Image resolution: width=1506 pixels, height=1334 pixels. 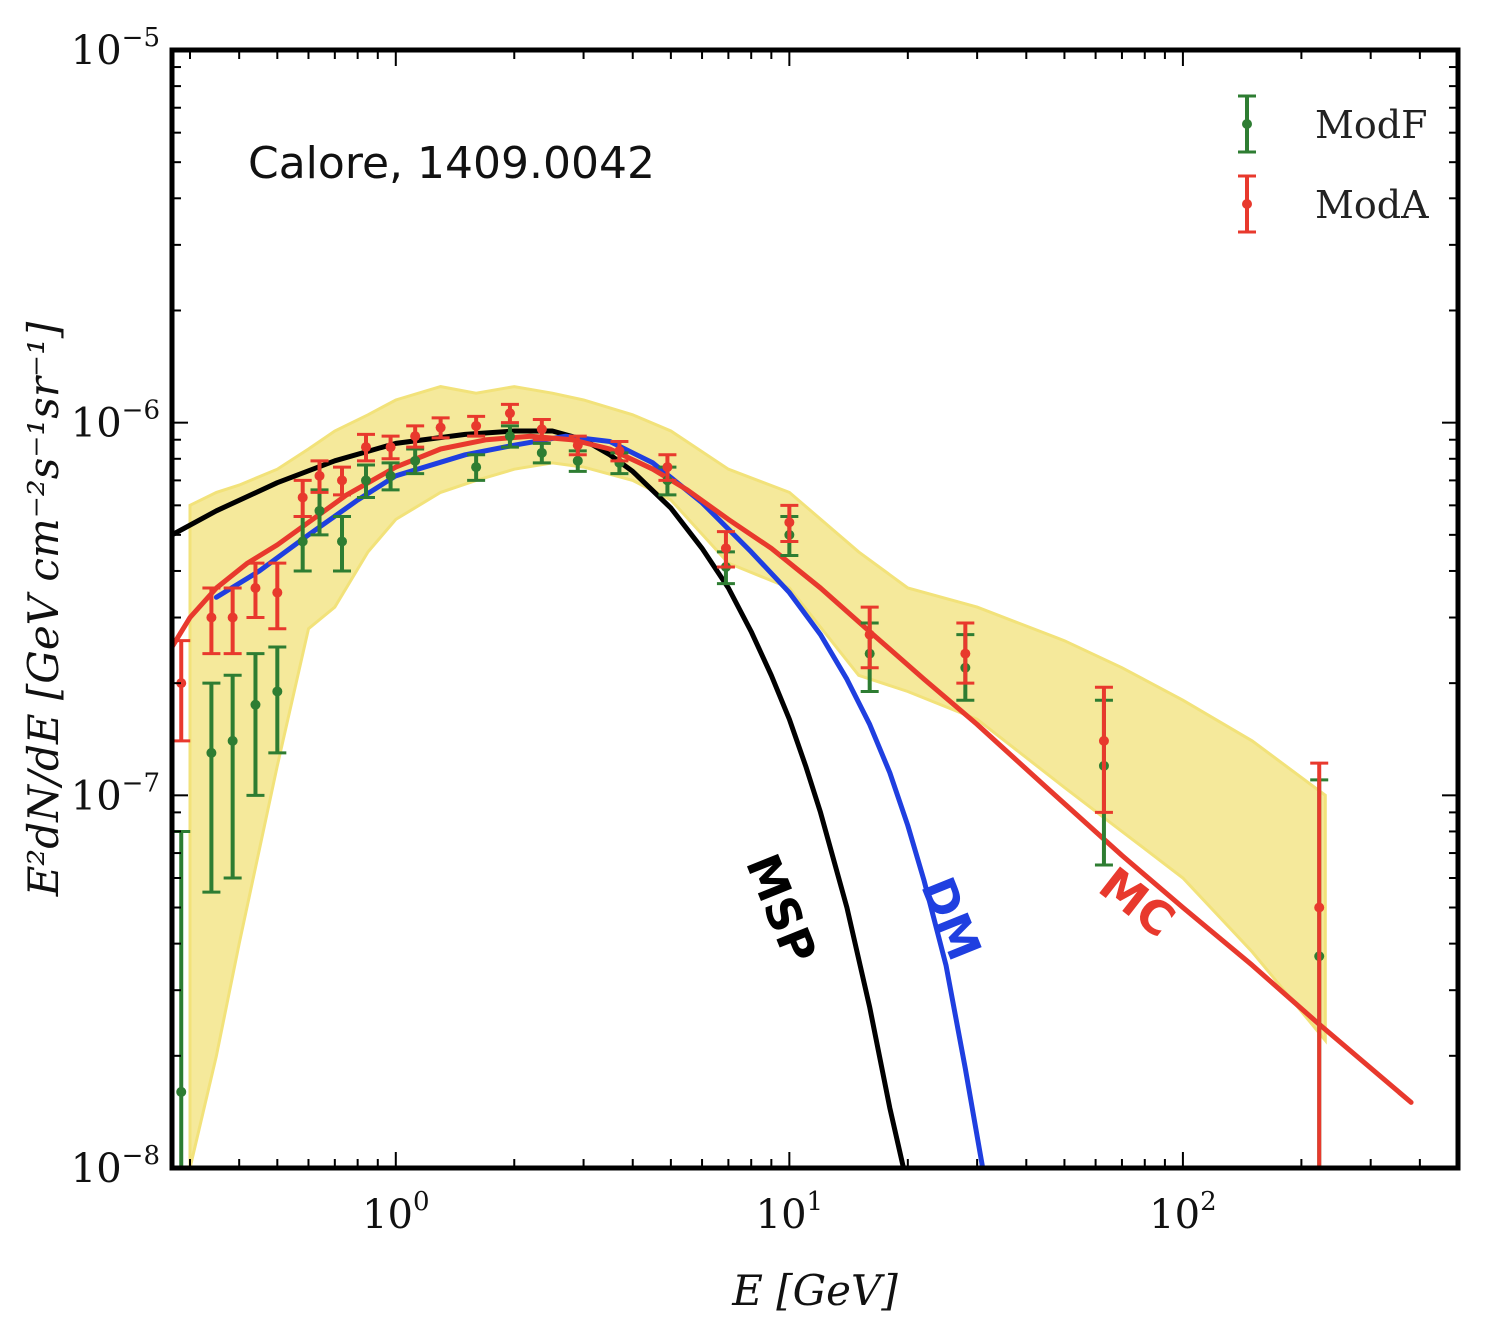 What do you see at coordinates (395, 1212) in the screenshot?
I see `x-tick-label: 10⁰` at bounding box center [395, 1212].